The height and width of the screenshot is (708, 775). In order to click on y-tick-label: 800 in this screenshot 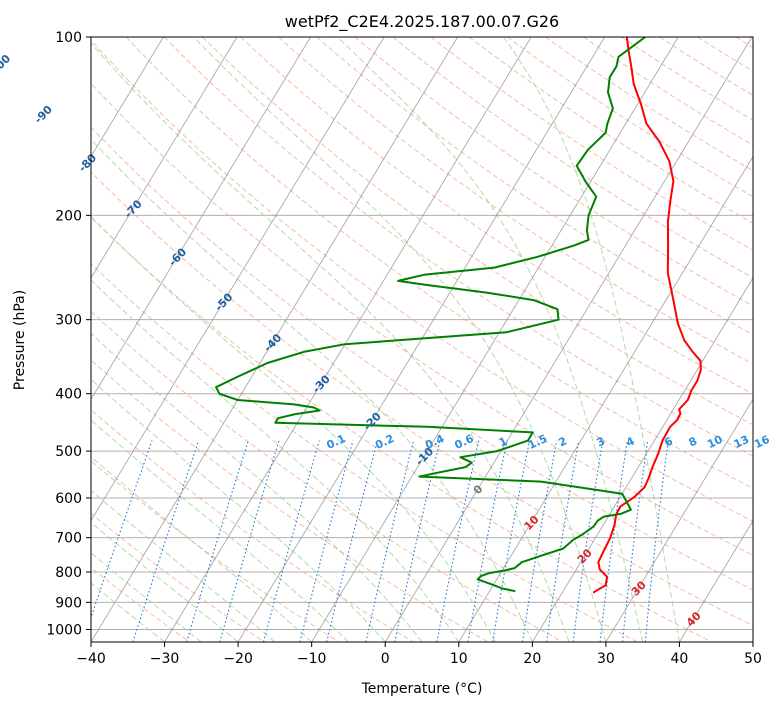, I will do `click(68, 573)`.